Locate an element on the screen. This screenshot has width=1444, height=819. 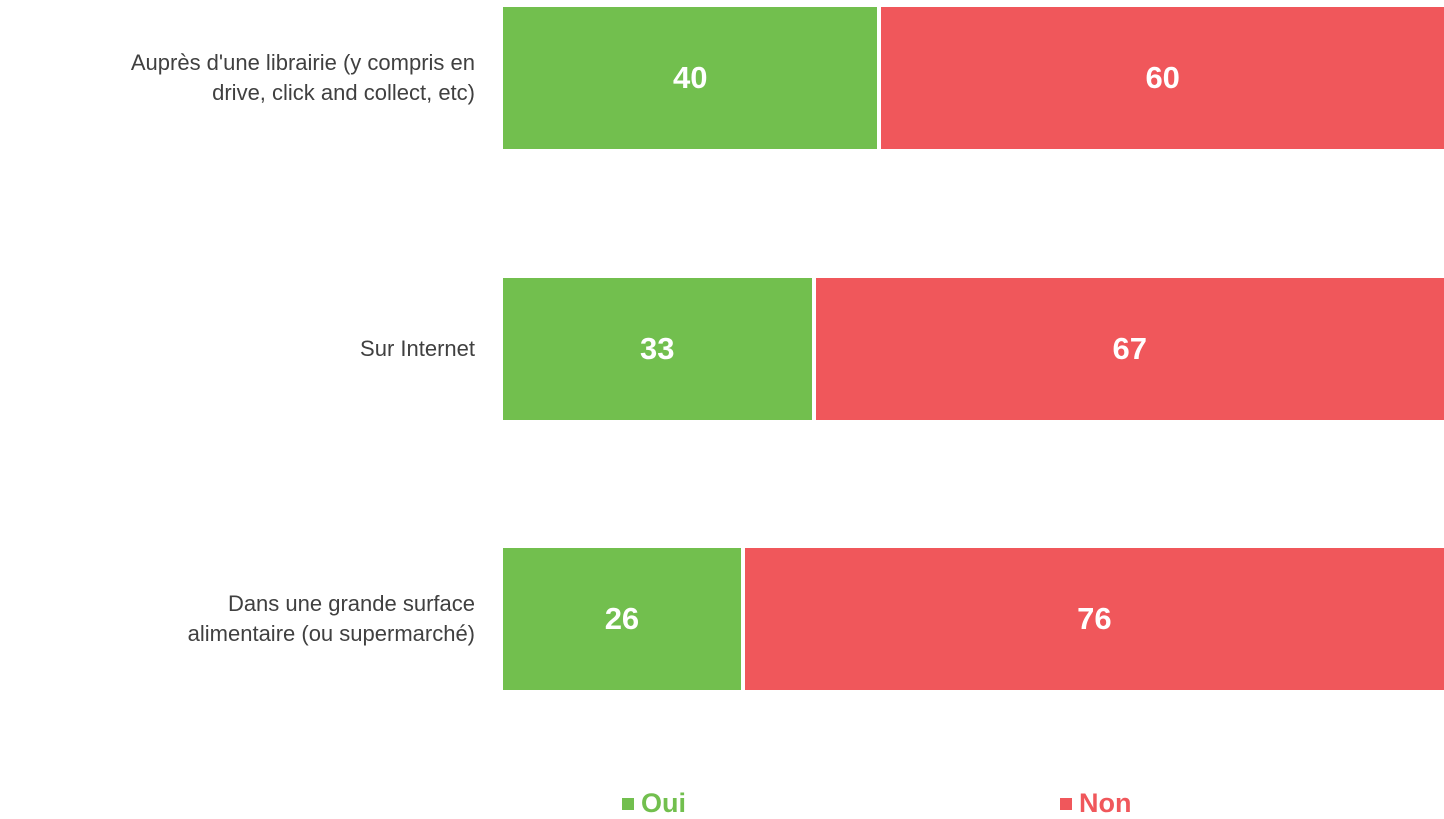
legend-item: Non is located at coordinates (1095, 803).